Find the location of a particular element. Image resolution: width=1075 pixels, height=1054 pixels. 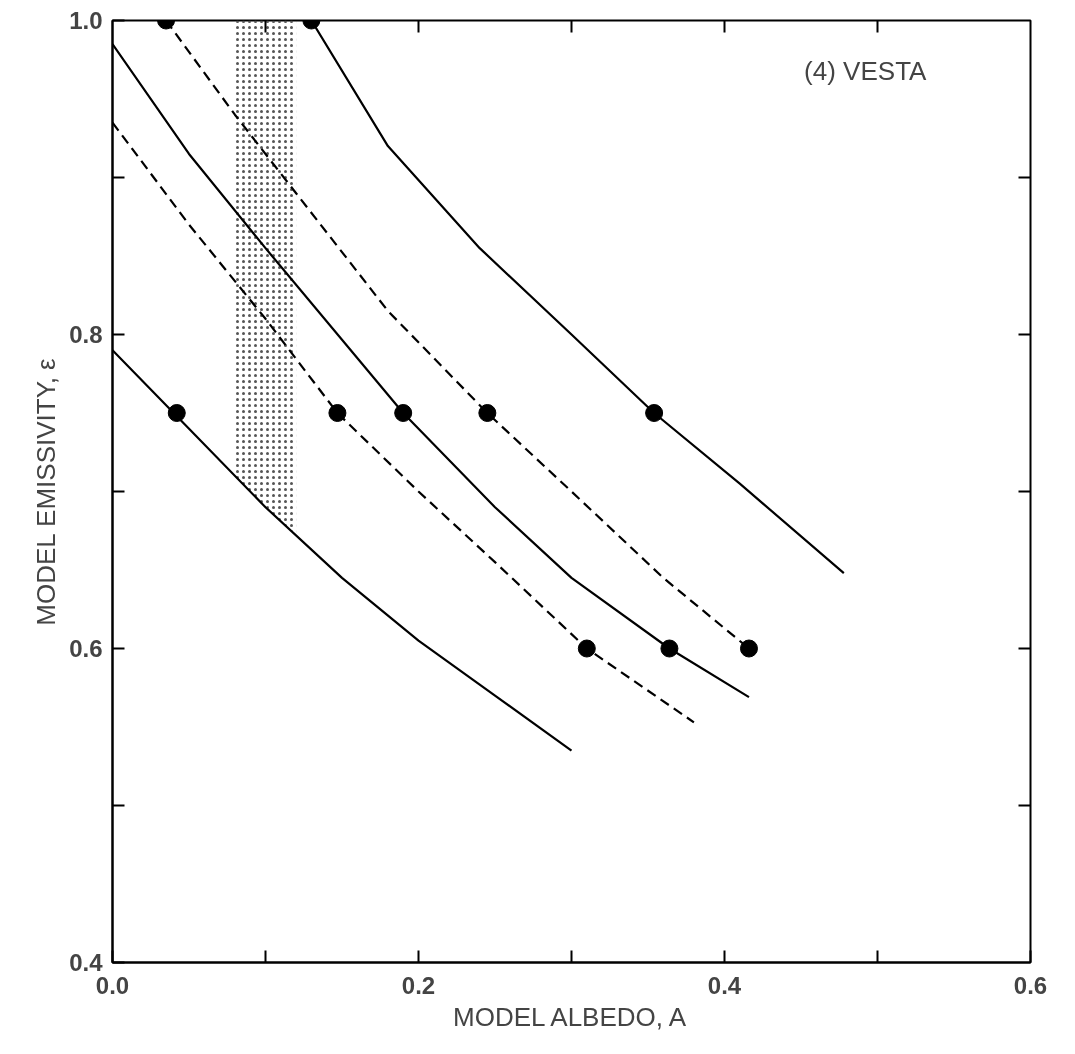

x-axis-title: MODEL ALBEDO, A is located at coordinates (570, 1016).